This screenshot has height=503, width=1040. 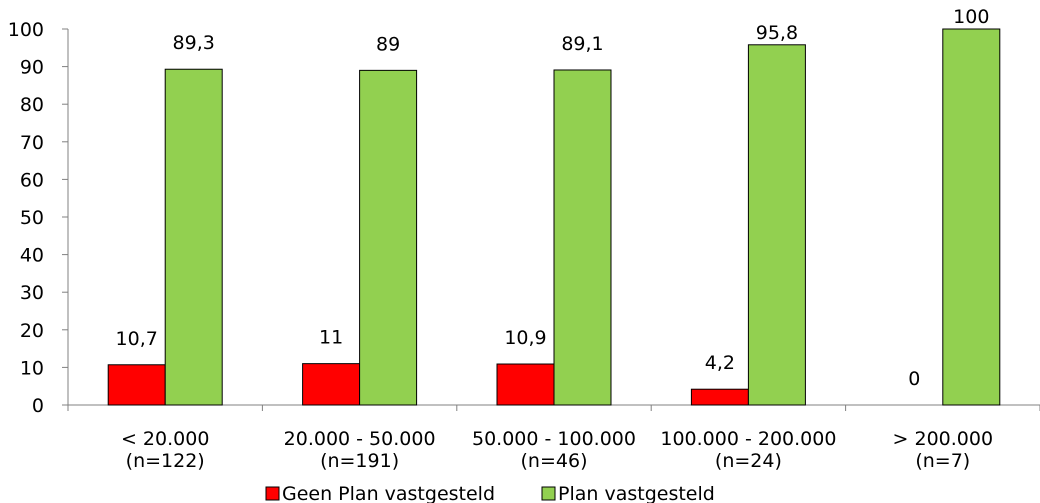 I want to click on y-axis: 0 10 20 30 40 50 60 70 80 90 100, so click(x=38, y=218).